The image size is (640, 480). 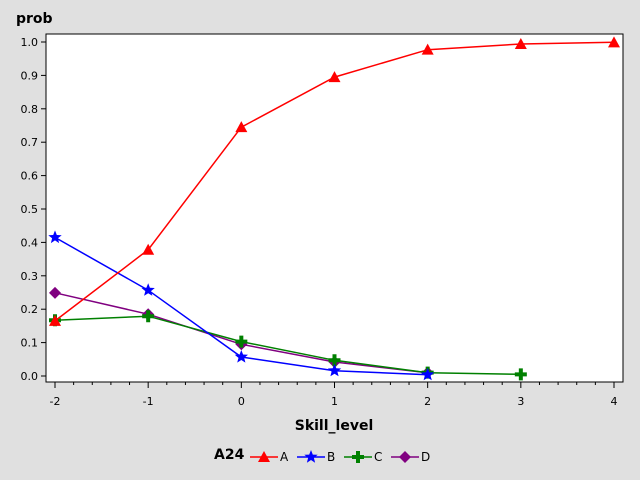 What do you see at coordinates (229, 455) in the screenshot?
I see `legend-title: A24` at bounding box center [229, 455].